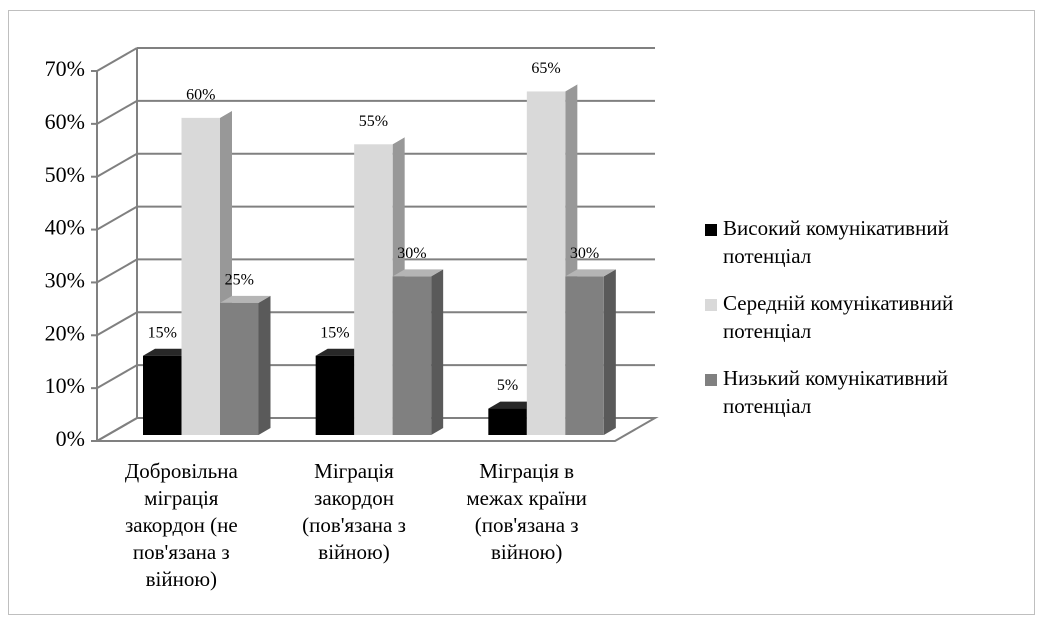 Image resolution: width=1043 pixels, height=624 pixels. What do you see at coordinates (200, 95) in the screenshot?
I see `data-label: 60%` at bounding box center [200, 95].